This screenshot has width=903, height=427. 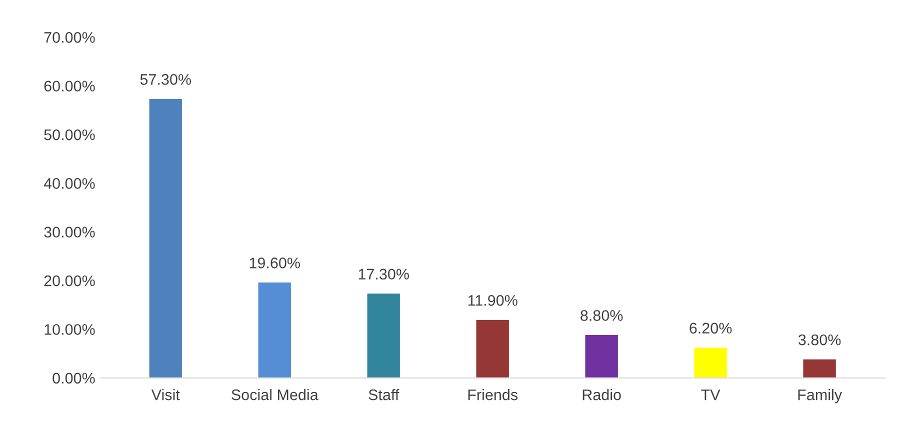 I want to click on data-label: 57.30%, so click(x=165, y=79).